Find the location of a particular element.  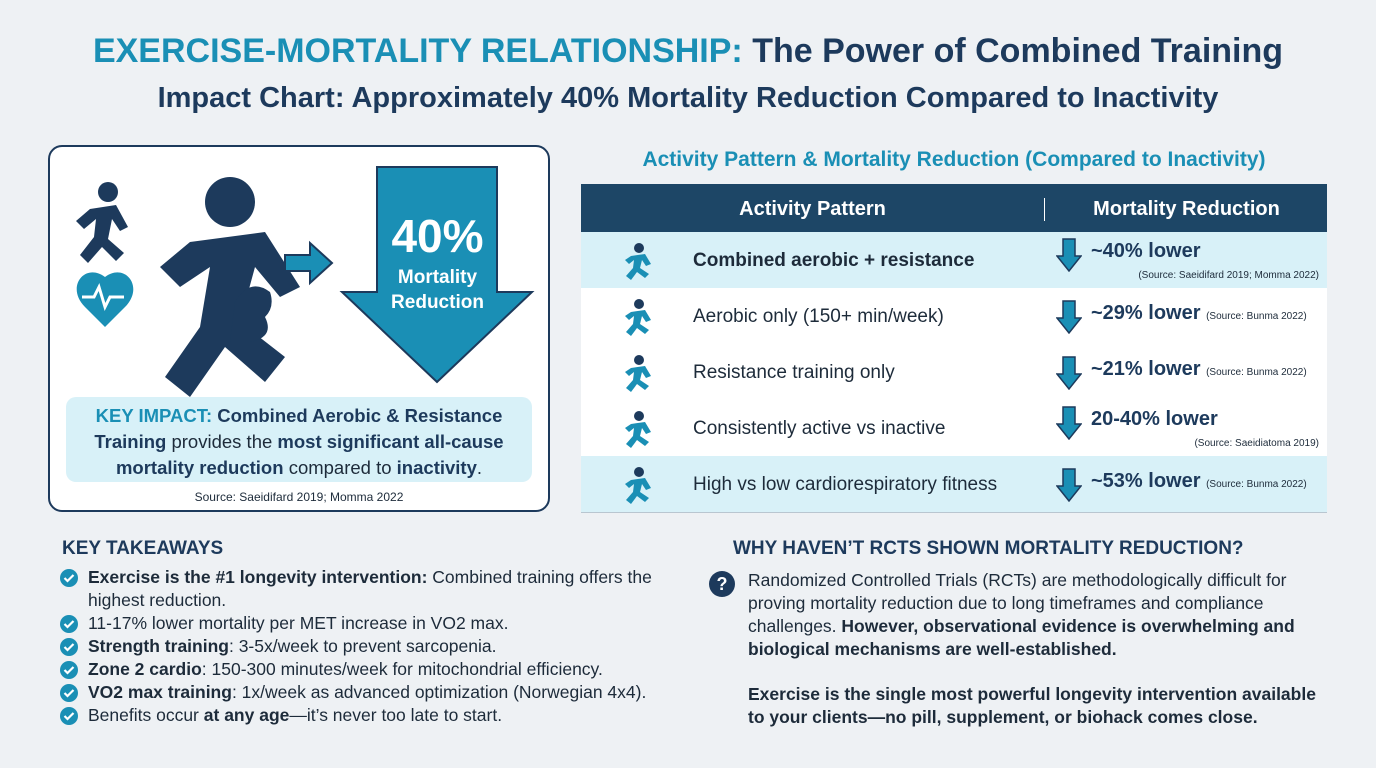

mortality-reduction: ~53% lower (Source: Bunma 2022) is located at coordinates (1181, 485).